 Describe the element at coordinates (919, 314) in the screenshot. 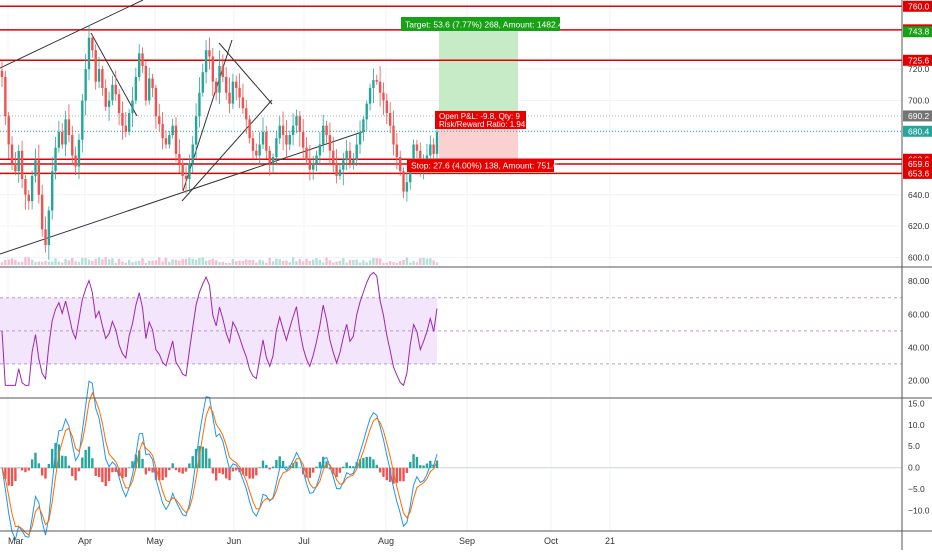

I see `rsi-tick-label: 60.00` at that location.